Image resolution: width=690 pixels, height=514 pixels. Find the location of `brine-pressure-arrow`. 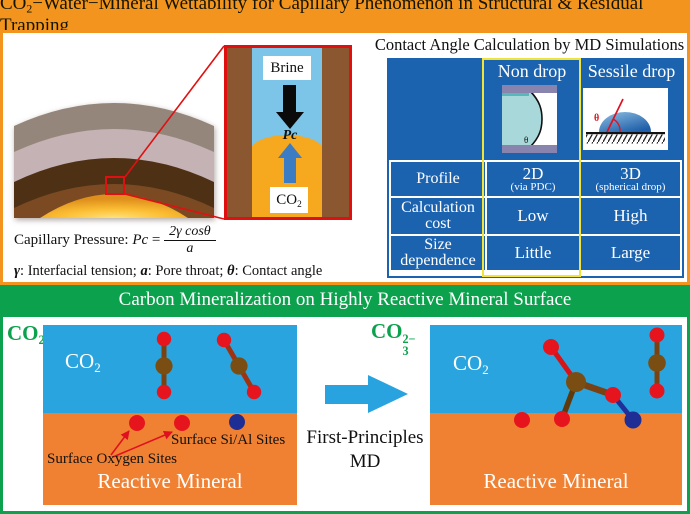

brine-pressure-arrow is located at coordinates (289, 99).